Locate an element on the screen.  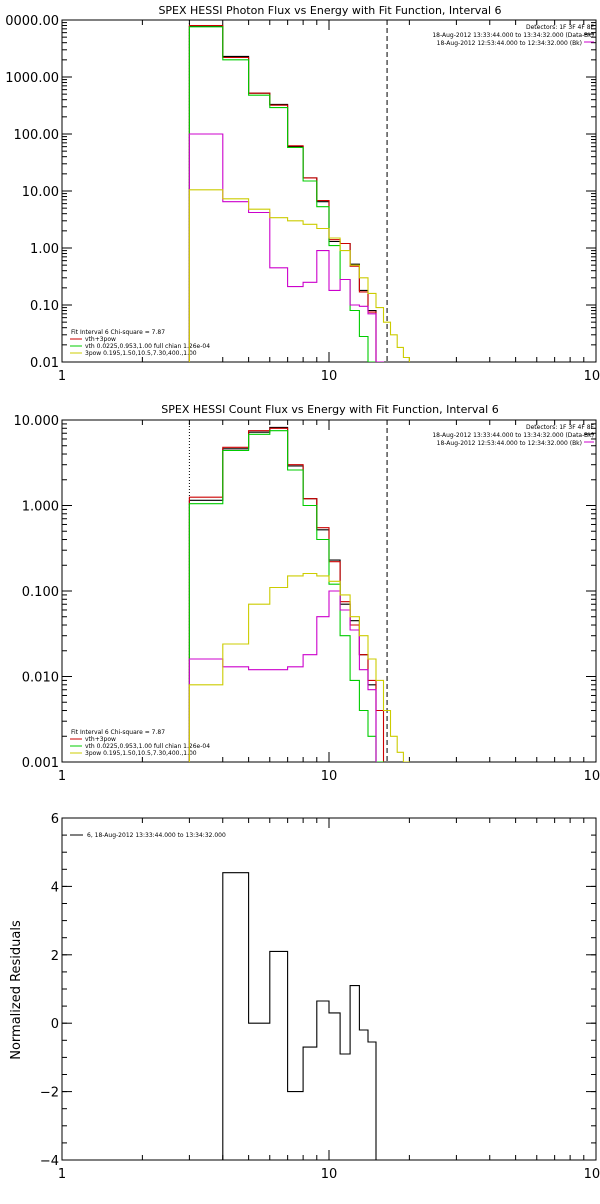
y-tick-label: 0000.00 is located at coordinates (32, 21).